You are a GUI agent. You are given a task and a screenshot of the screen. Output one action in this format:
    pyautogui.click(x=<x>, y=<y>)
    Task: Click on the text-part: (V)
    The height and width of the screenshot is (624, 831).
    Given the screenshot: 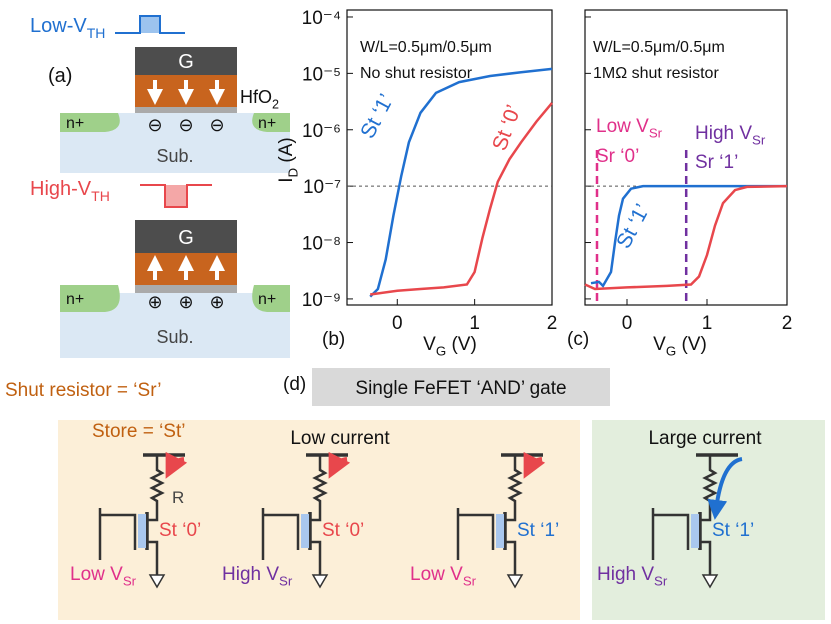 What is the action you would take?
    pyautogui.click(x=461, y=344)
    